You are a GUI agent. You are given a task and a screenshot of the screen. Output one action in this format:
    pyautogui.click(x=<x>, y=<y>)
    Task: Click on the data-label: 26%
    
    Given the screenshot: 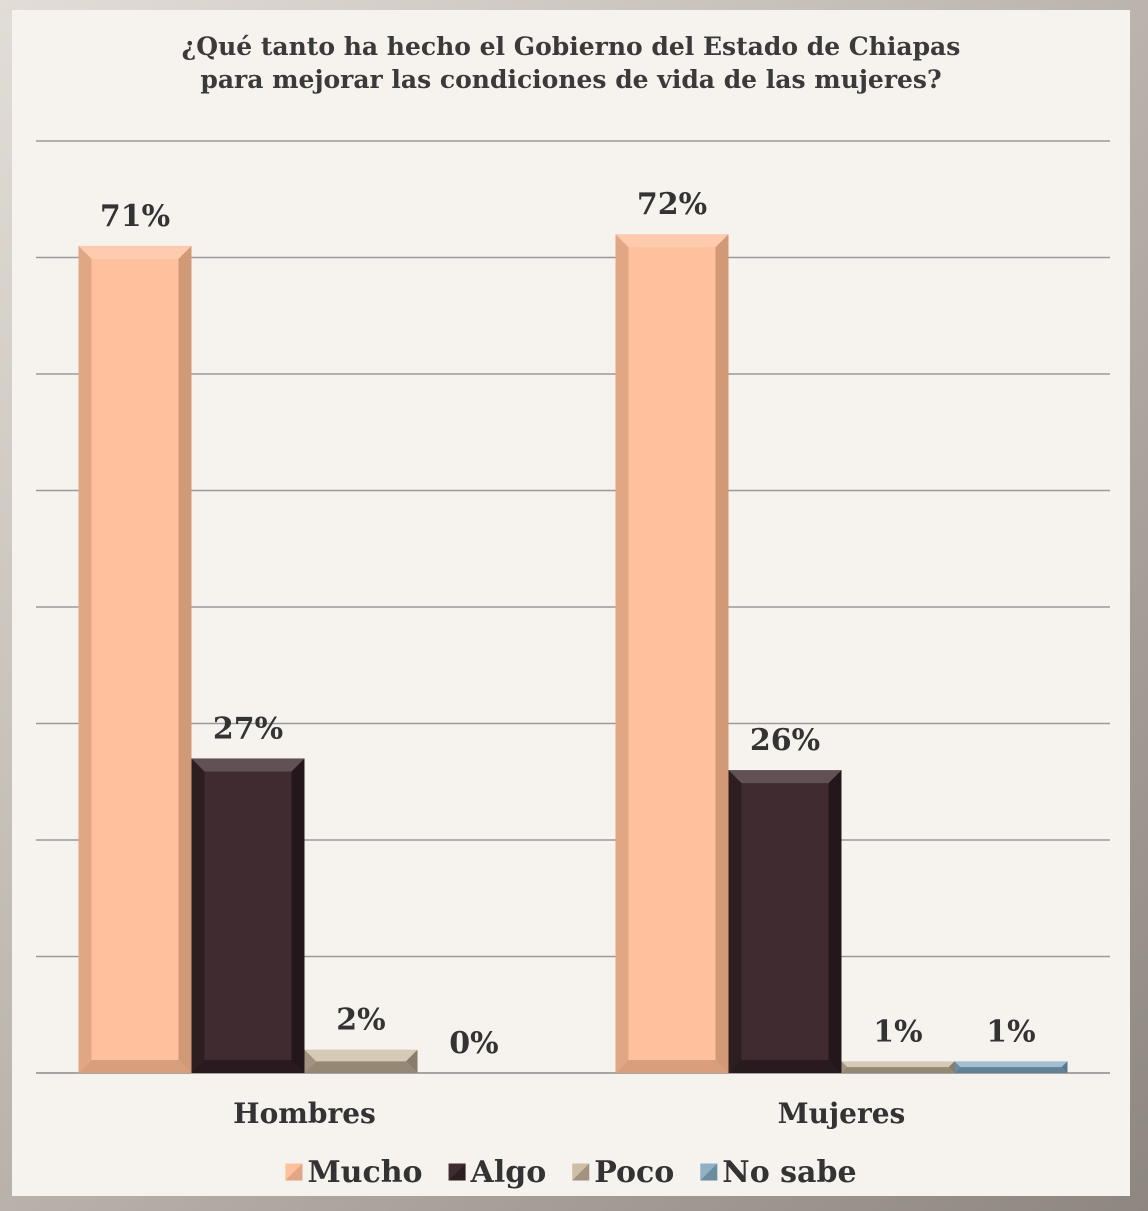 What is the action you would take?
    pyautogui.click(x=785, y=740)
    